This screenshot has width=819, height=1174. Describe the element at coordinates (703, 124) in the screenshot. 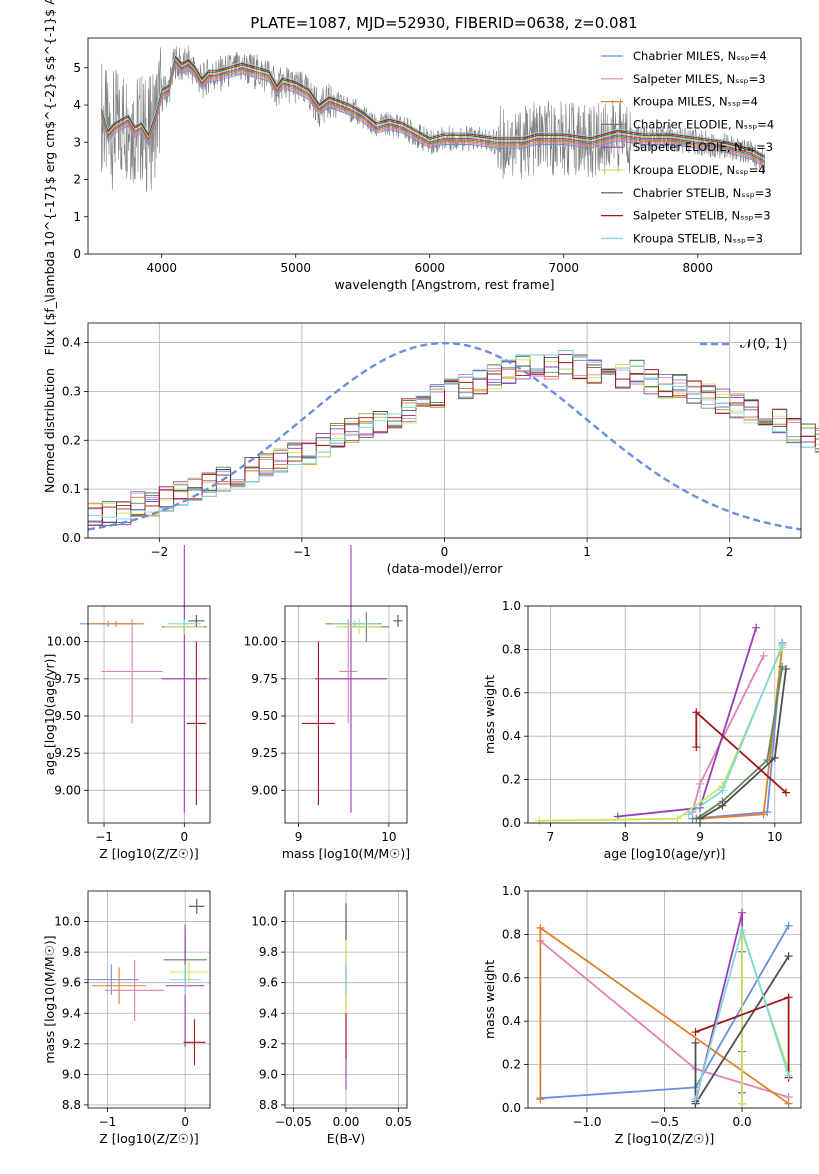

I see `legend-label: Chabrier ELODIE, Nₛₛₚ=4` at that location.